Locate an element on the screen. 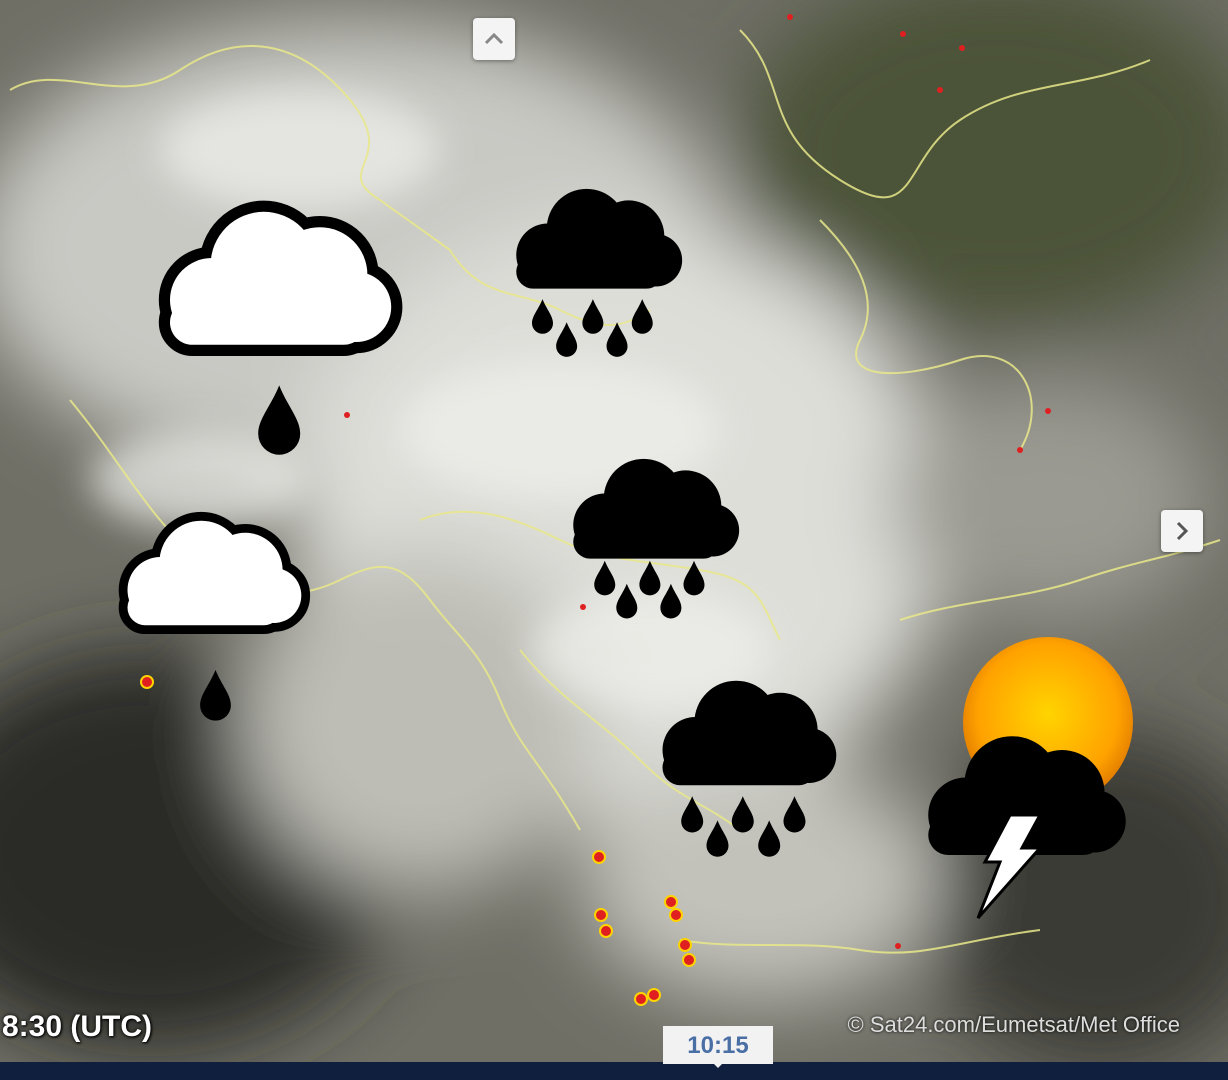  thunderstorm-sun-icon is located at coordinates (1030, 778).